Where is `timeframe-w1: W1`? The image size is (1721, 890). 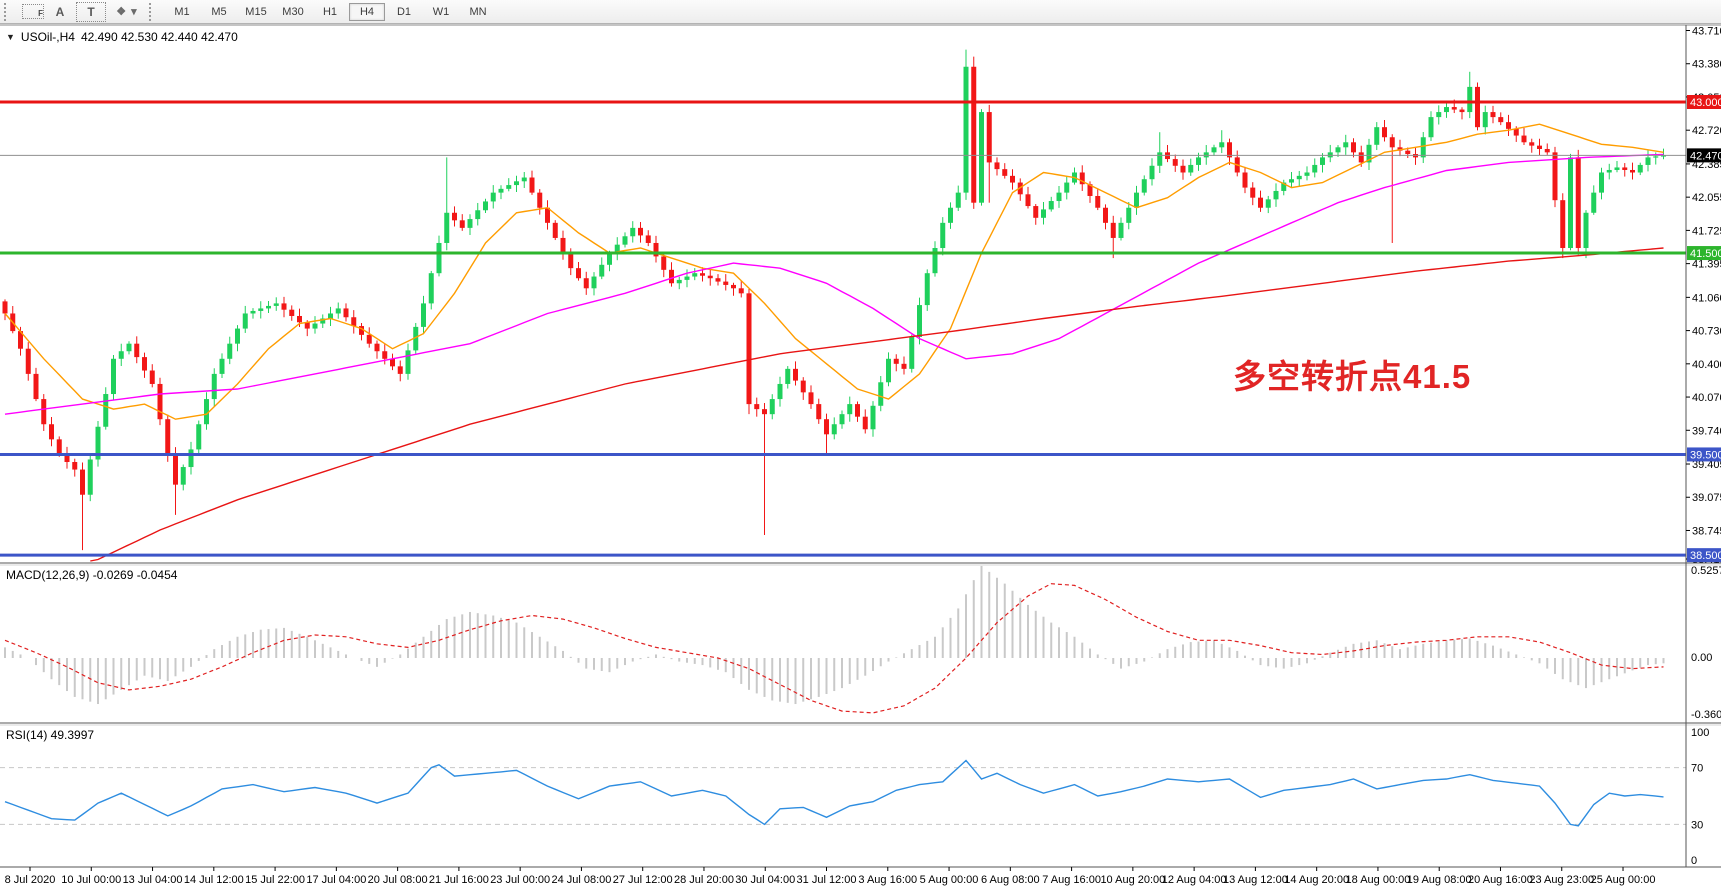 timeframe-w1: W1 is located at coordinates (441, 11).